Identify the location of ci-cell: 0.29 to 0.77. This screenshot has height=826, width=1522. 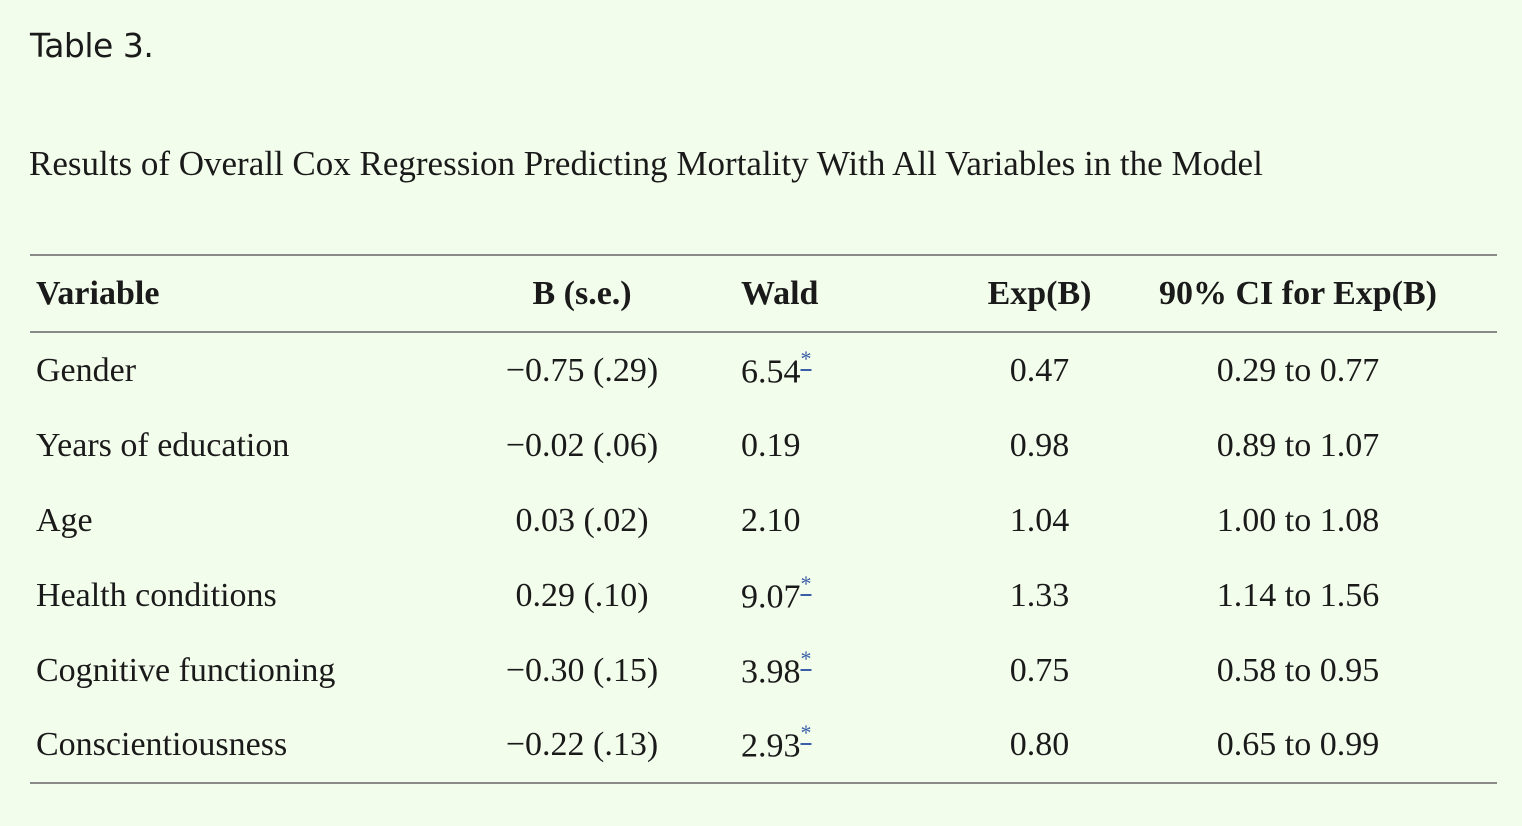
(1298, 370).